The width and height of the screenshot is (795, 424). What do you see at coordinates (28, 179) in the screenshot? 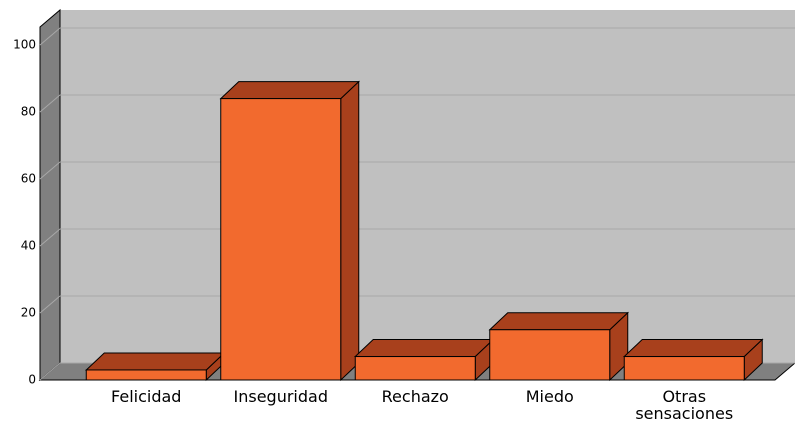
I see `y-tick-label: 60` at bounding box center [28, 179].